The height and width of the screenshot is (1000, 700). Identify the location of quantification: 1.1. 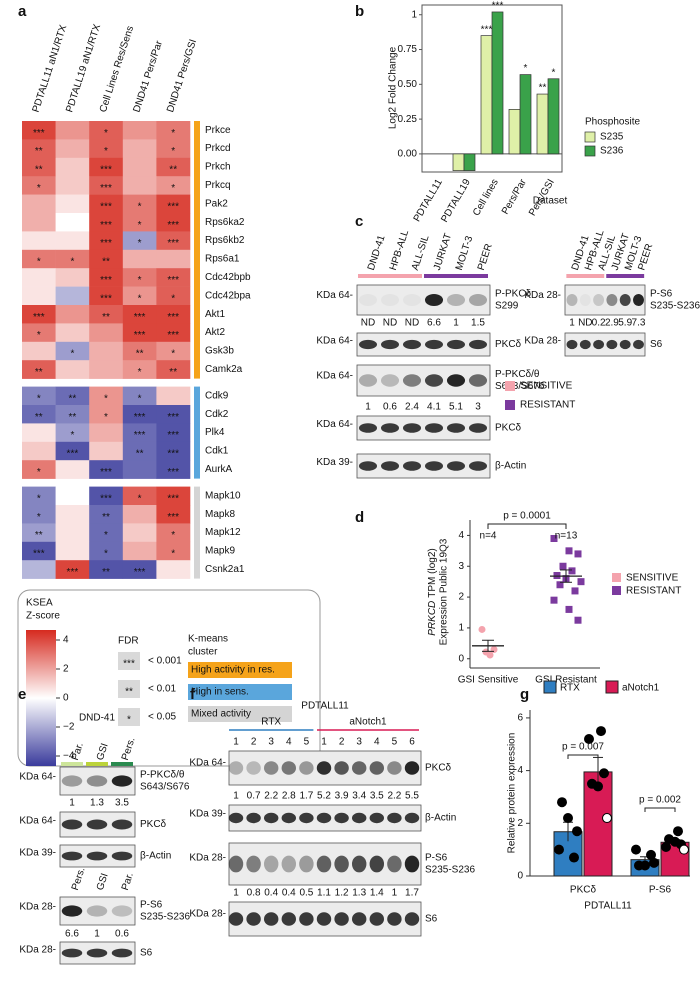
(324, 893).